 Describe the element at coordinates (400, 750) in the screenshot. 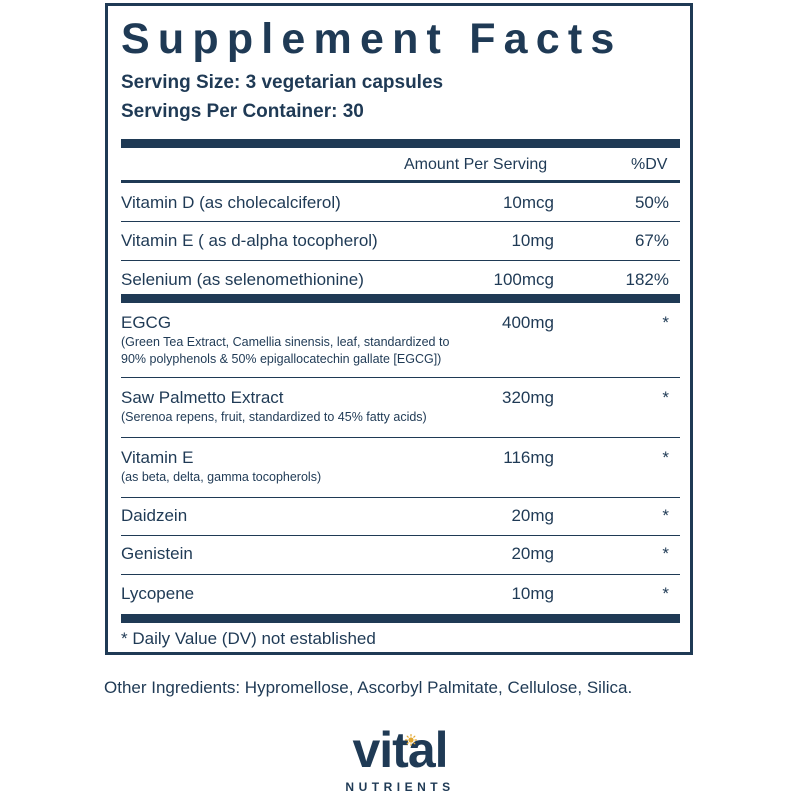

I see `brand-wordmark: vital` at that location.